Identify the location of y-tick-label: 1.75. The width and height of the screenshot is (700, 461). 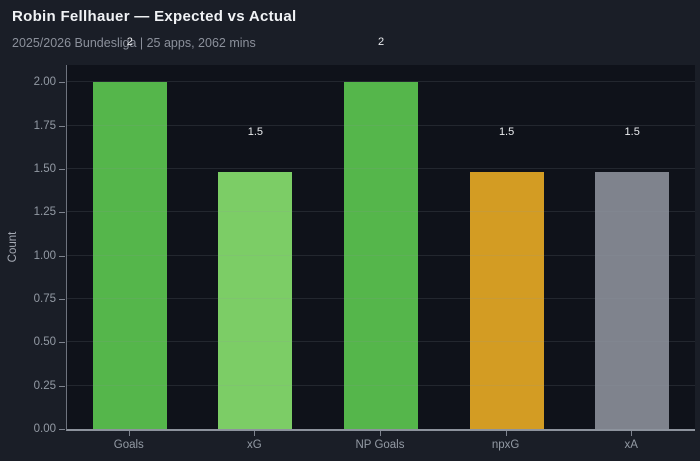
(44, 125).